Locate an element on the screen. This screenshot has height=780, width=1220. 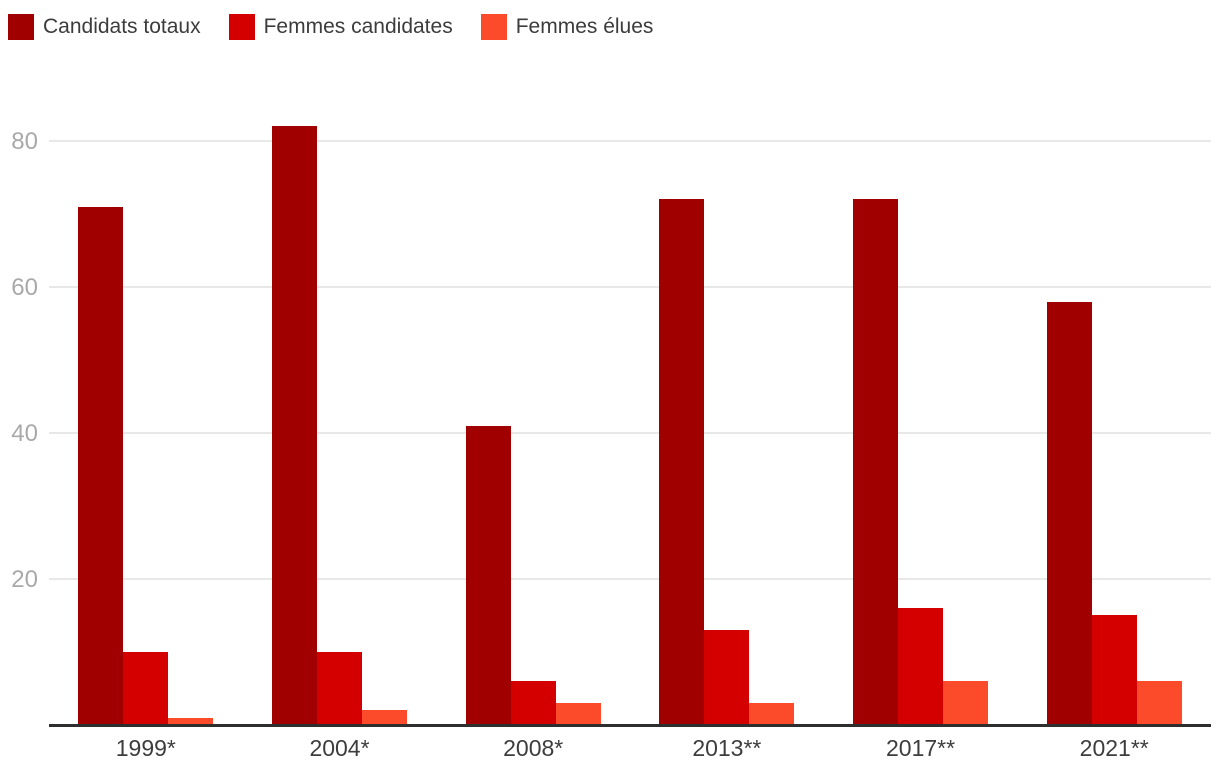
legend-label-candidats-totaux: Candidats totaux is located at coordinates (122, 26).